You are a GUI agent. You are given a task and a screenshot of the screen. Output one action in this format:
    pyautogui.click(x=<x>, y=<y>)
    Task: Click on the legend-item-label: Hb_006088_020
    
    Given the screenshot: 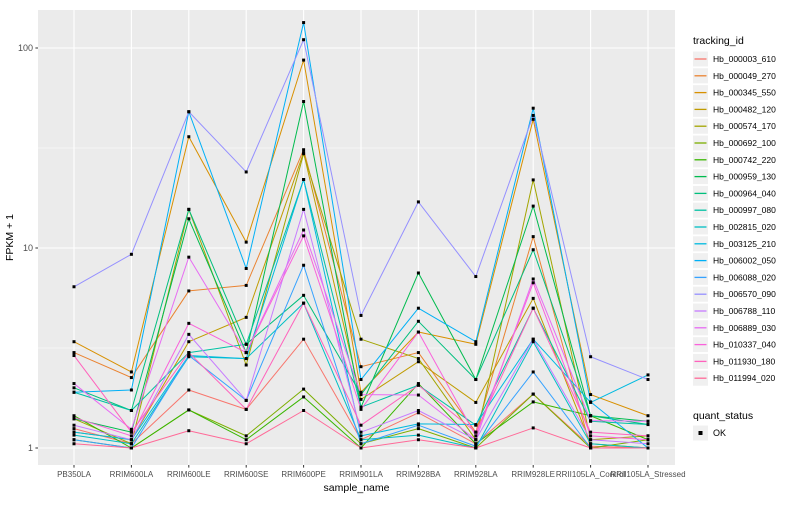 What is the action you would take?
    pyautogui.click(x=744, y=277)
    